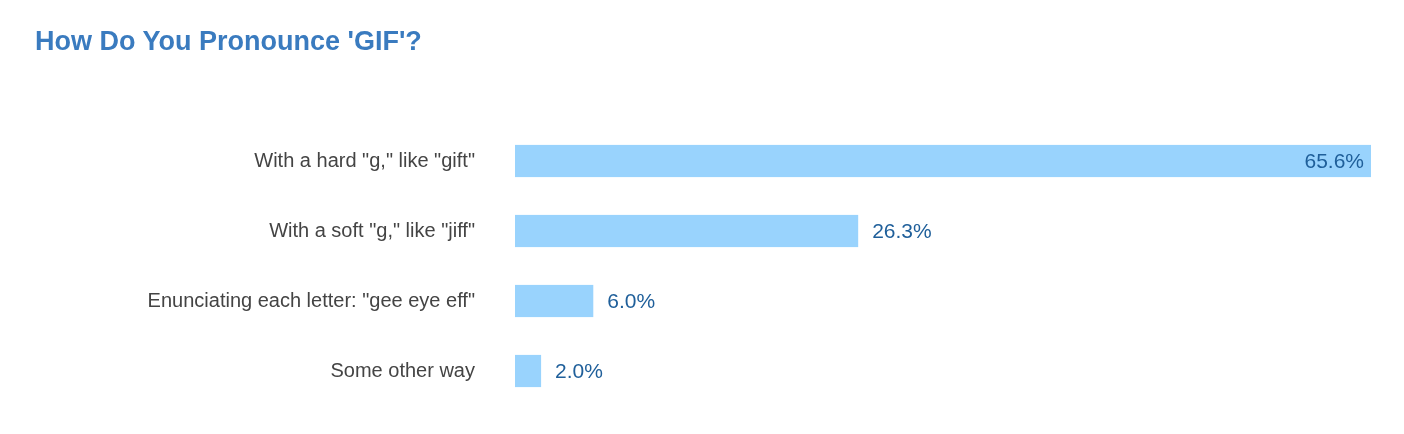  I want to click on data-label: 2.0%, so click(579, 371).